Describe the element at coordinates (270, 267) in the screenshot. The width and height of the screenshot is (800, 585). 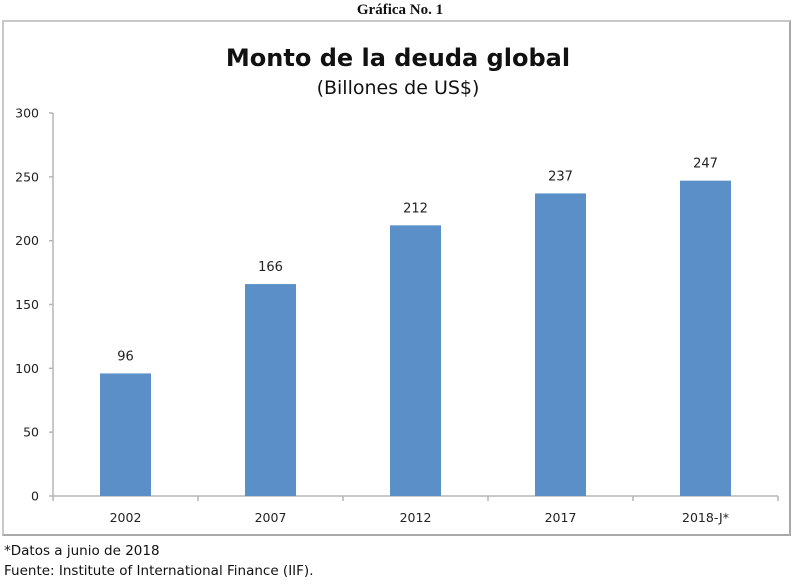
I see `data-label: 166` at that location.